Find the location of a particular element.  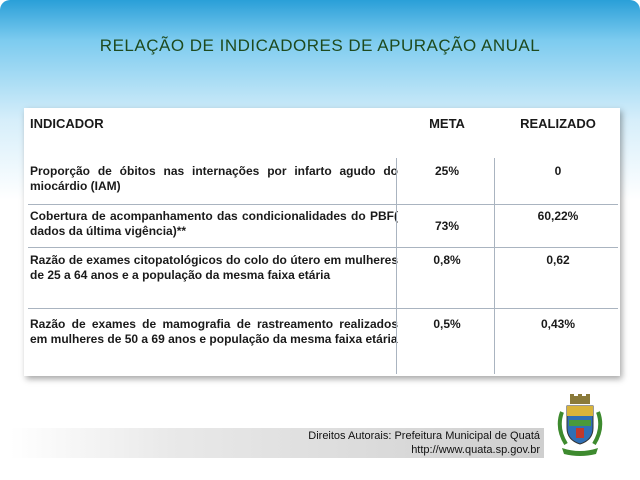

website-link: http://www.quata.sp.gov.br is located at coordinates (475, 450).